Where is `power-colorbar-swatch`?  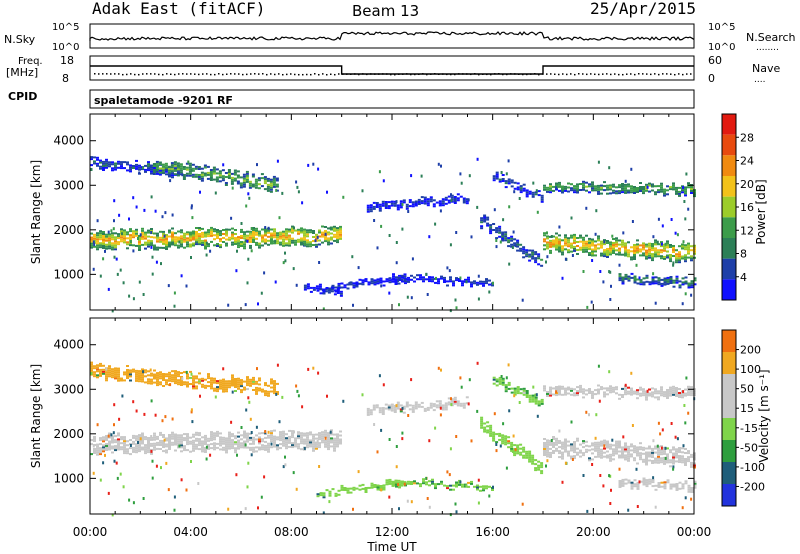 power-colorbar-swatch is located at coordinates (729, 269).